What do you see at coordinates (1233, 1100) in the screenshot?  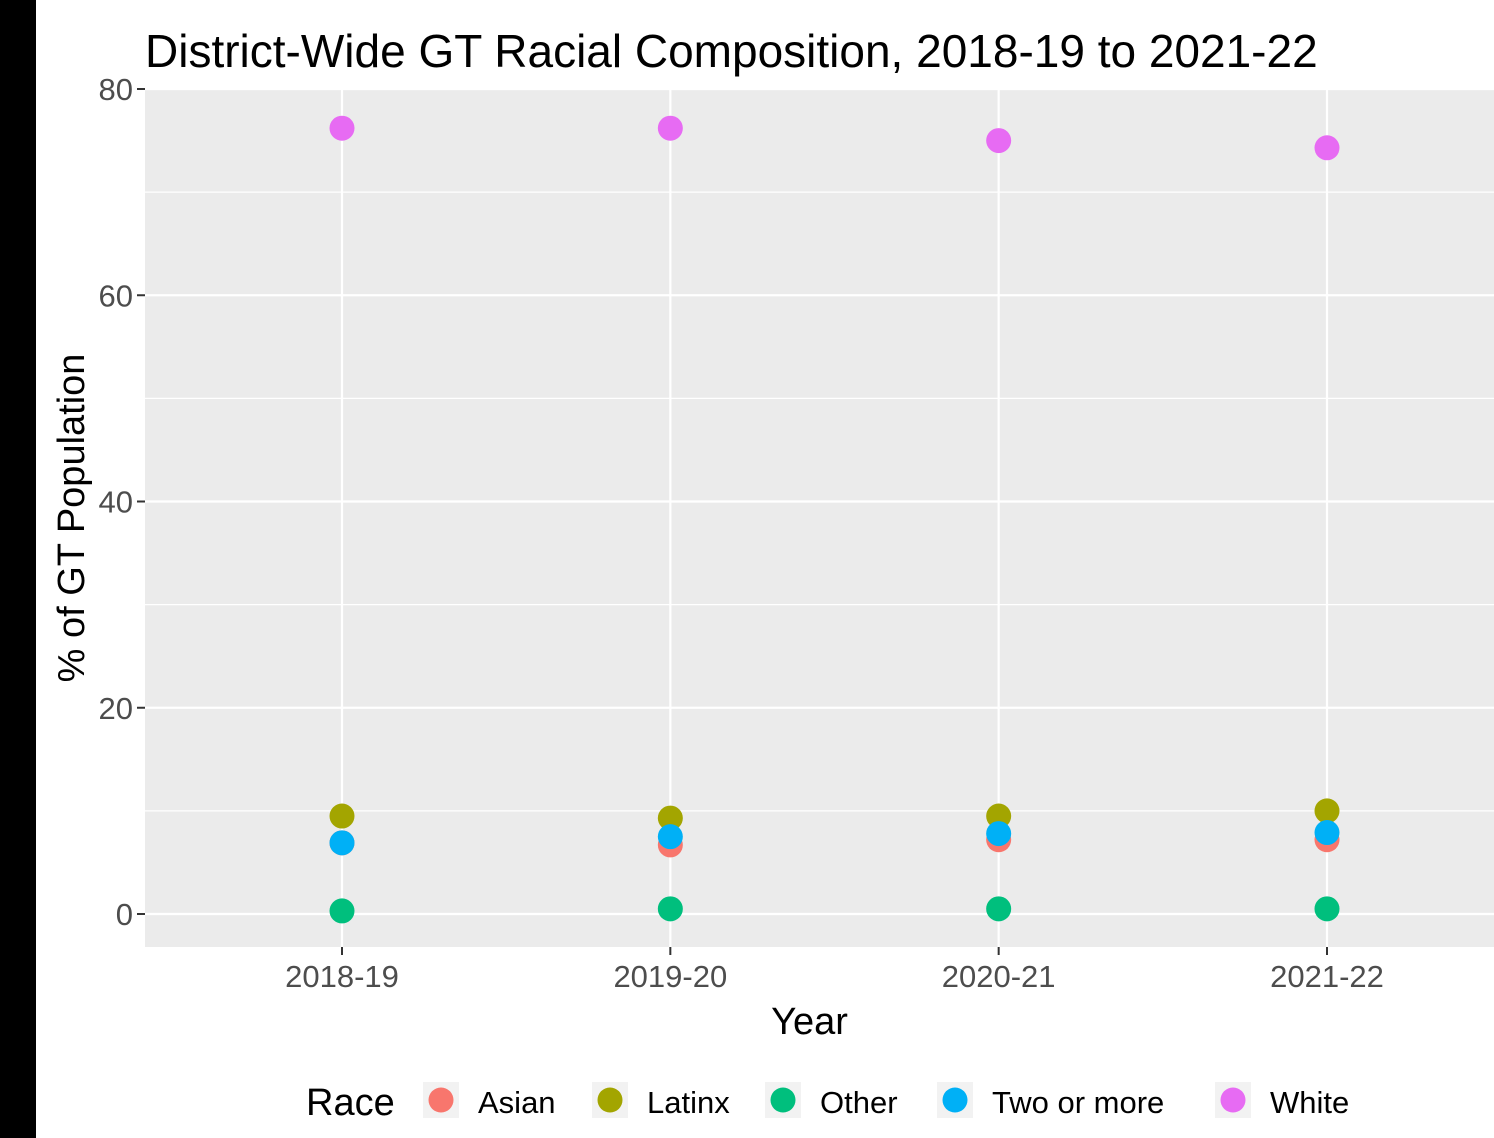 I see `legend-key-white` at bounding box center [1233, 1100].